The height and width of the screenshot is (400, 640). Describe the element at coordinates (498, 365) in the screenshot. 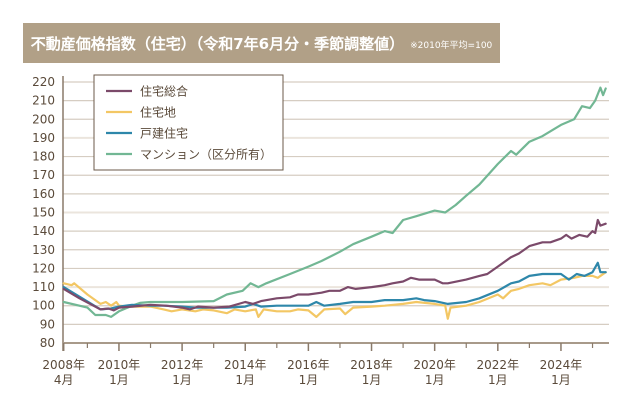

I see `x-tick-label-year: 2022年` at that location.